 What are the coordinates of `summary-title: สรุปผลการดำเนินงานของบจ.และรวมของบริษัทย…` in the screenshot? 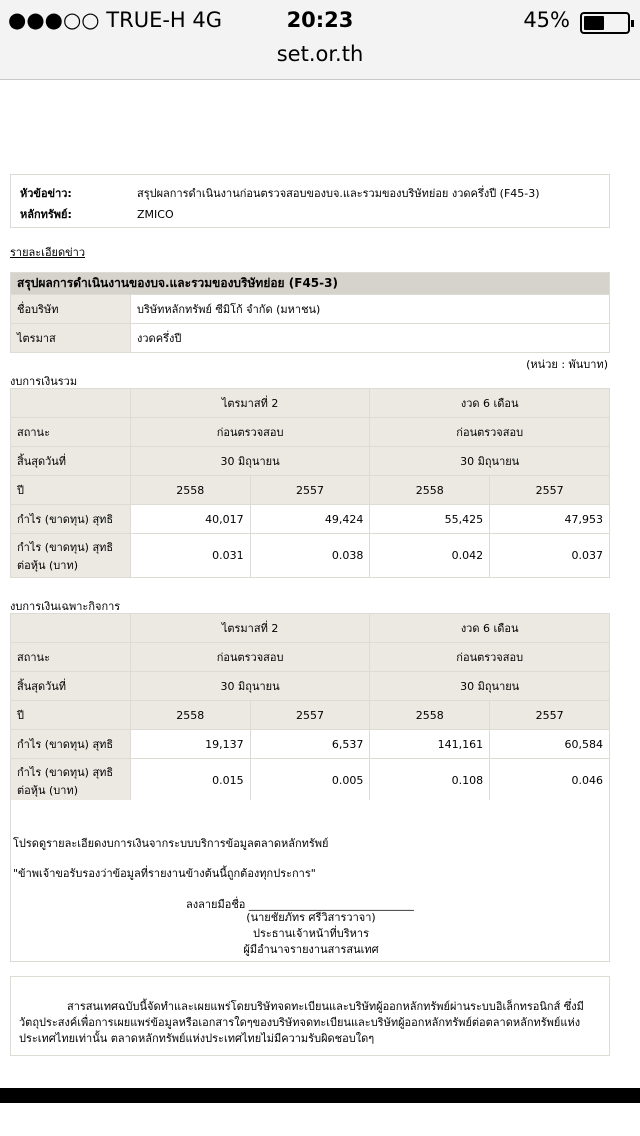 It's located at (310, 283).